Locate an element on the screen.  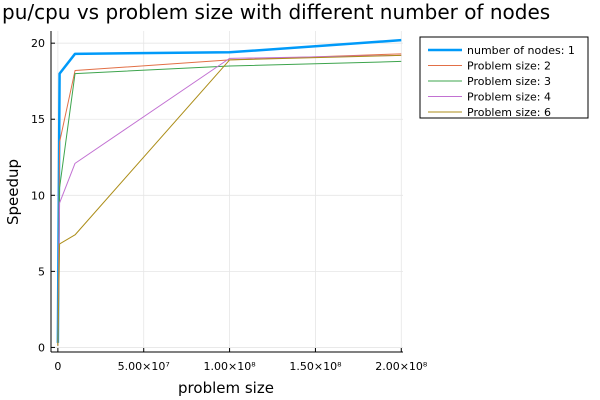
x-tick-label: 1.00×10⁸ is located at coordinates (230, 366).